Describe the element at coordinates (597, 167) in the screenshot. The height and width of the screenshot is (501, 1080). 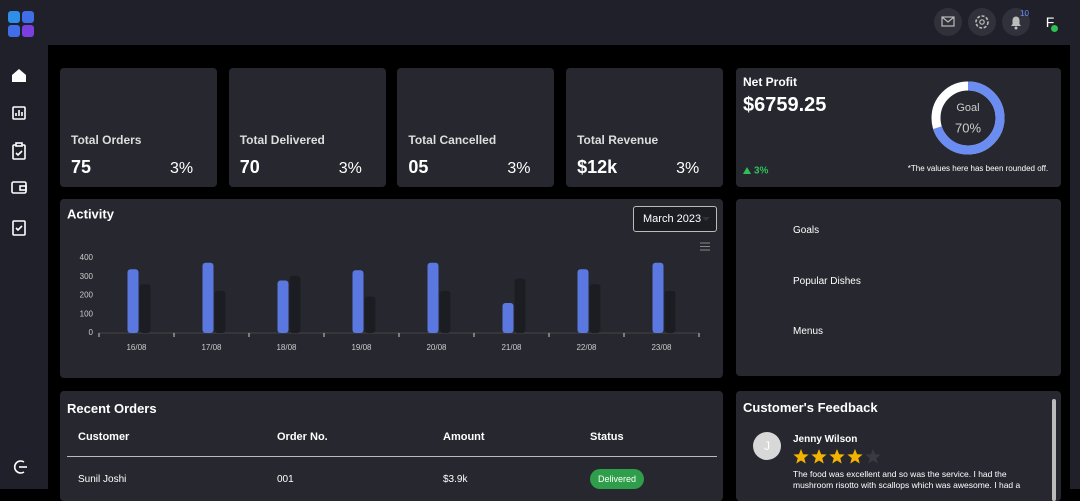
I see `stat-value: $12k` at that location.